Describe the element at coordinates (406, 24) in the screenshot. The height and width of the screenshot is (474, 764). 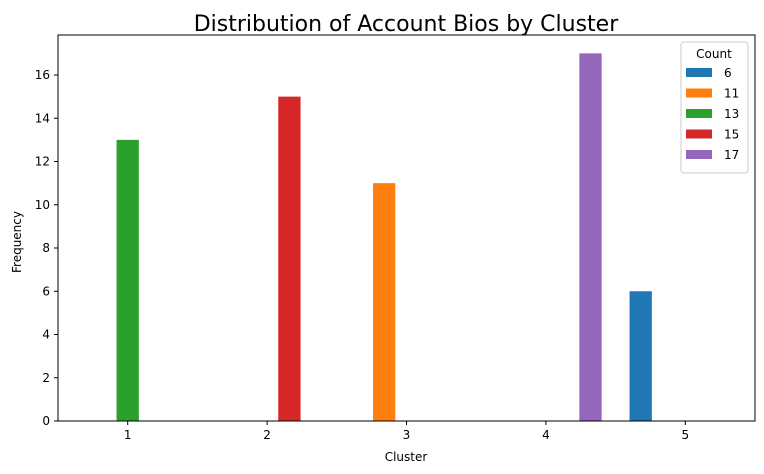
I see `chart-title: Distribution of Account Bios by Cluster` at that location.